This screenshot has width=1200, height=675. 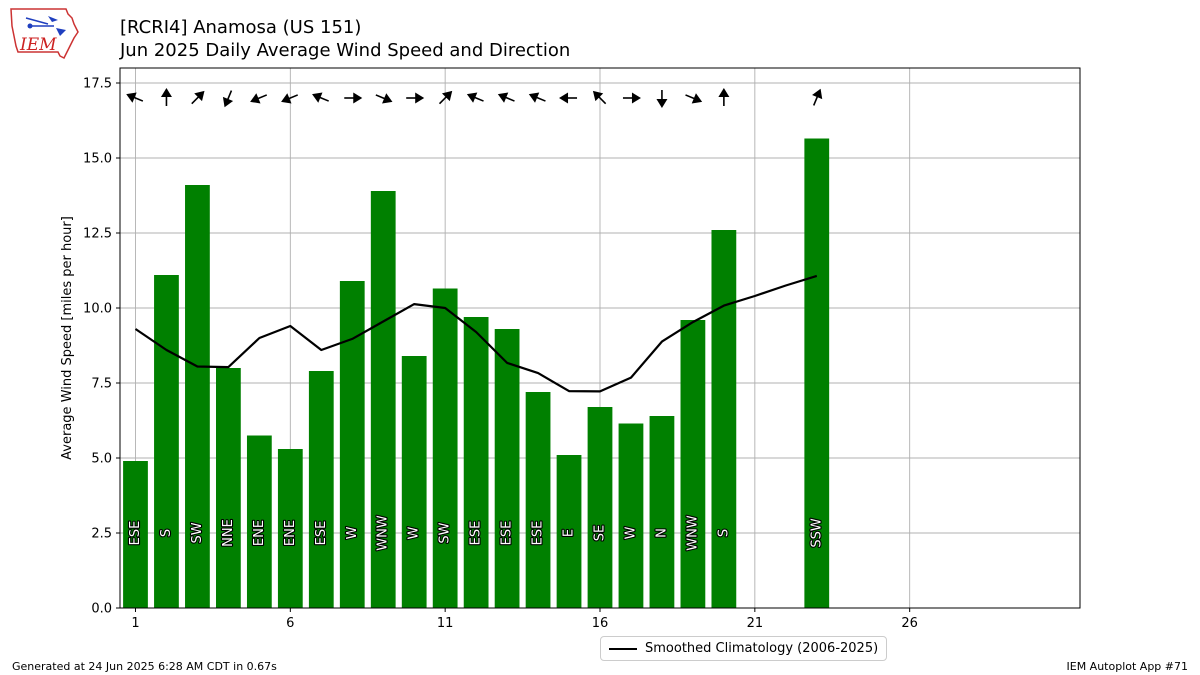 What do you see at coordinates (38, 45) in the screenshot?
I see `svg-text: IEM` at bounding box center [38, 45].